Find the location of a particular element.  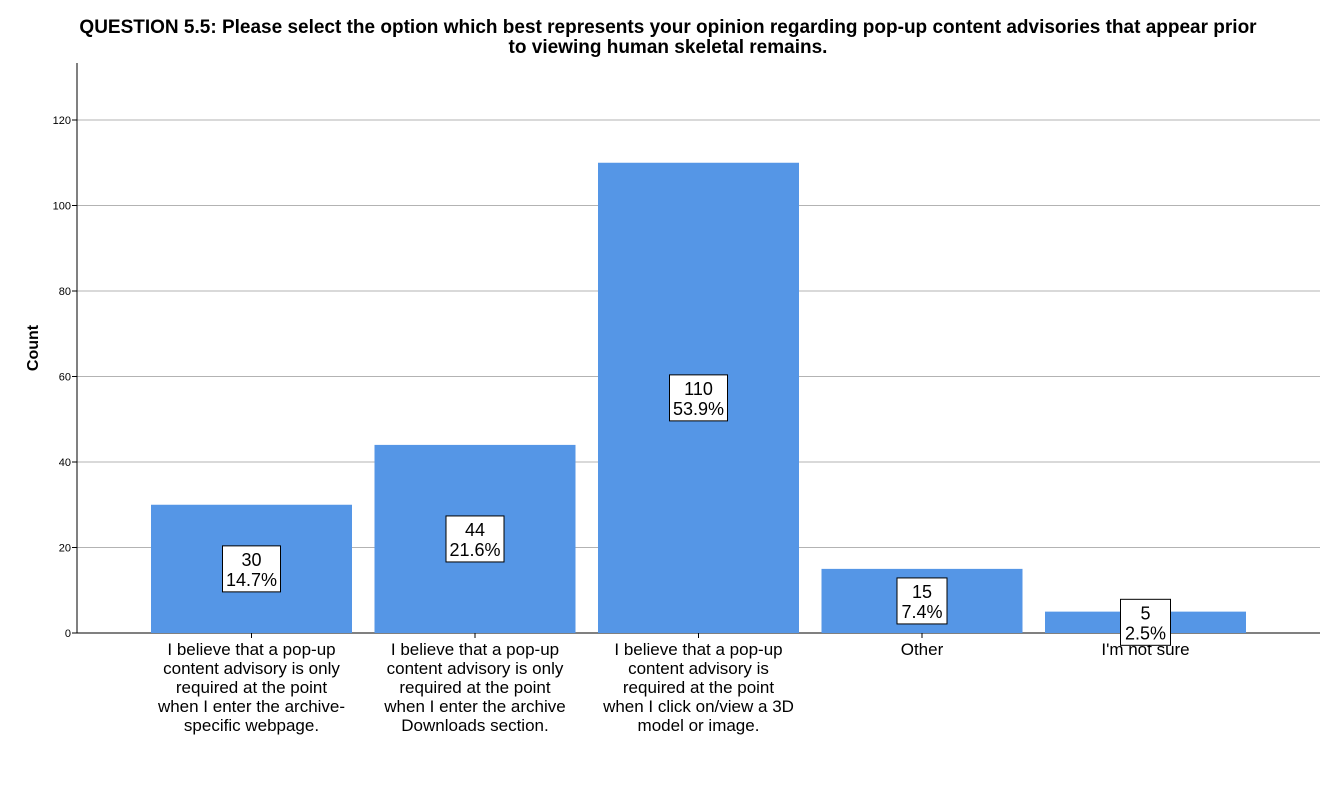

category-label-line: model or image. is located at coordinates (699, 725).